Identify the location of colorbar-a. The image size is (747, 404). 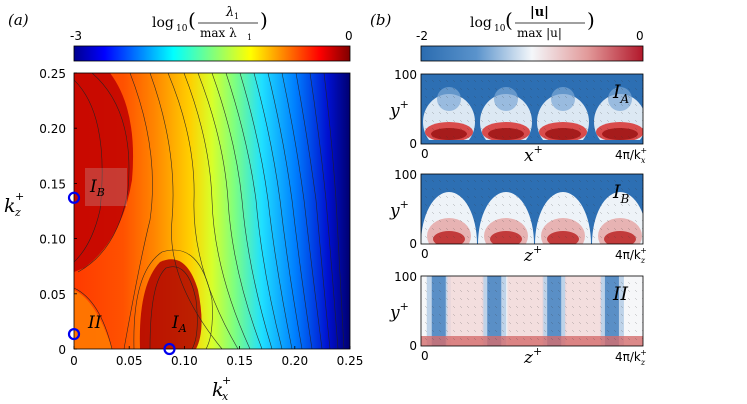
(212, 53).